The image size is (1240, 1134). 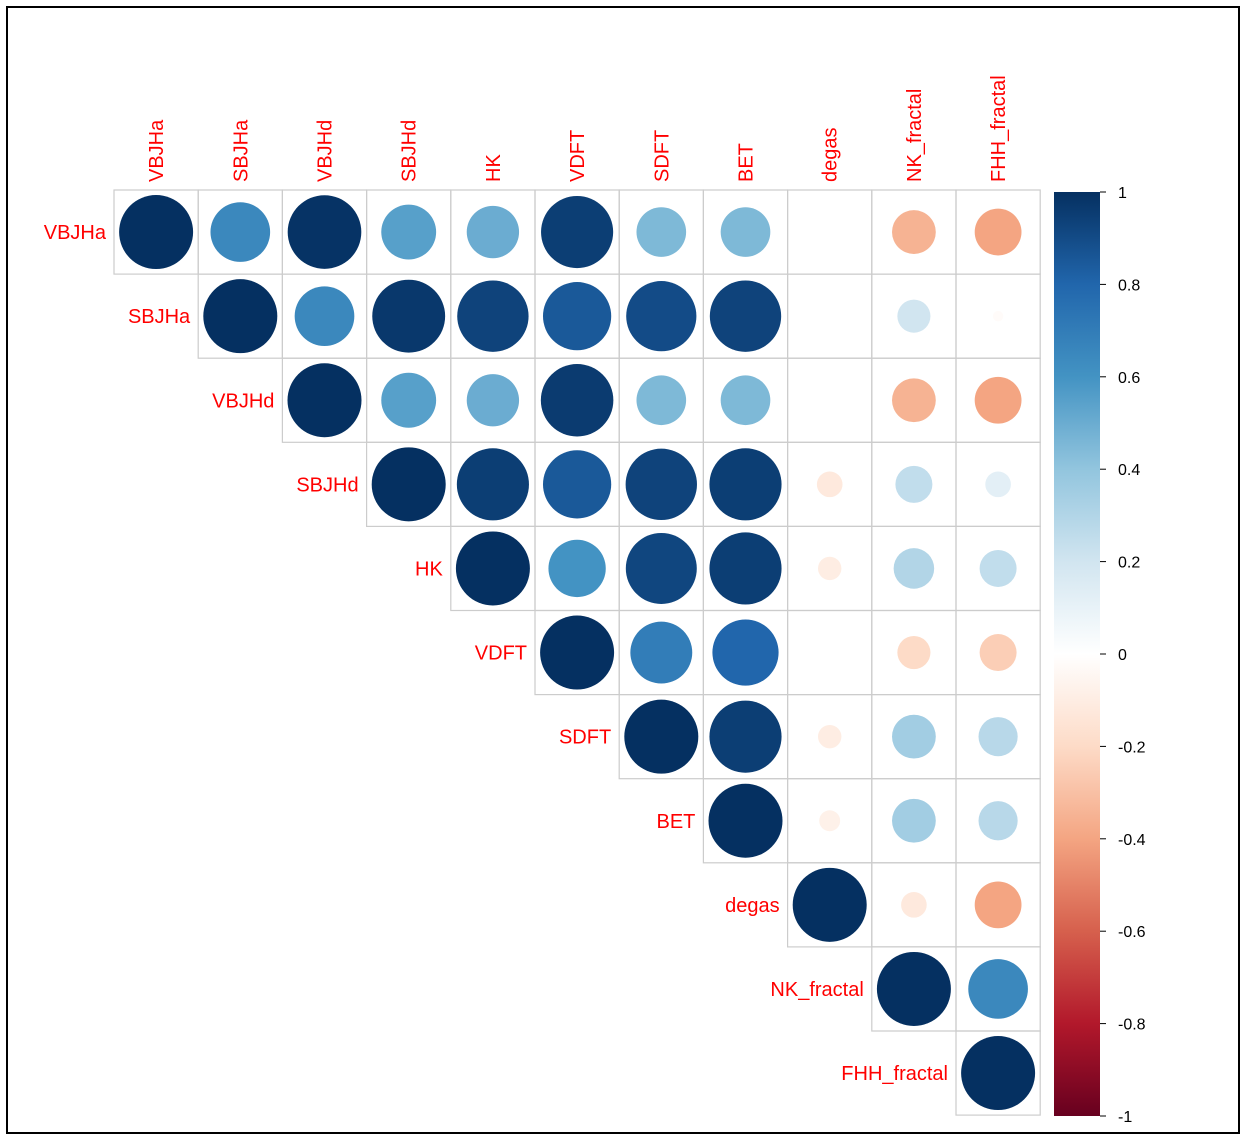 I want to click on column-label: FHH_fractal, so click(x=999, y=128).